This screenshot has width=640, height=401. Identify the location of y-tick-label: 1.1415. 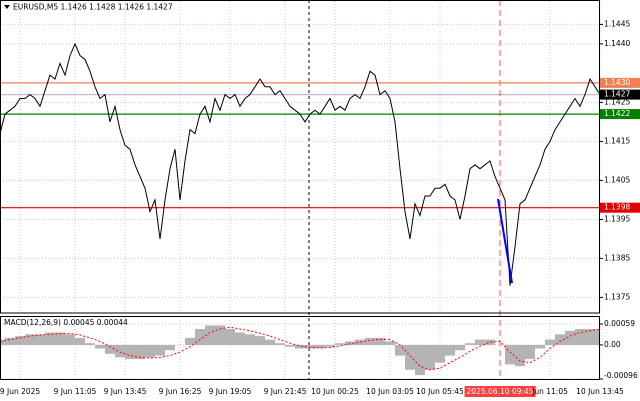
(617, 140).